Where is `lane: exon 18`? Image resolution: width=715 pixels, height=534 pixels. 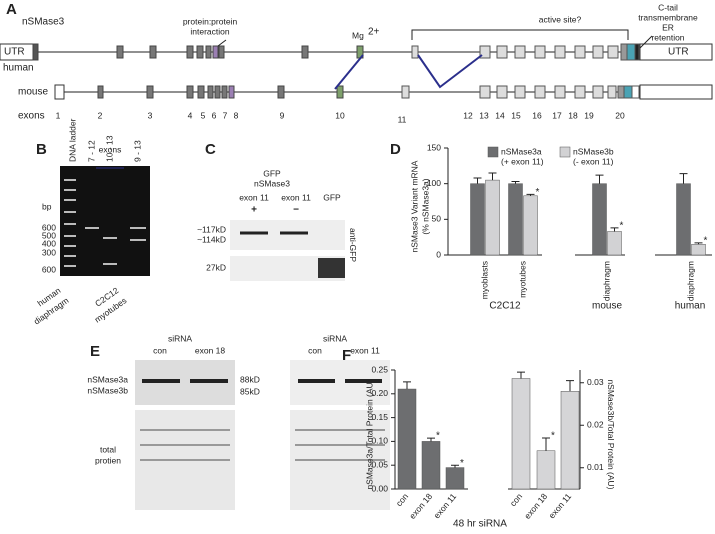
lane: exon 18 is located at coordinates (210, 350).